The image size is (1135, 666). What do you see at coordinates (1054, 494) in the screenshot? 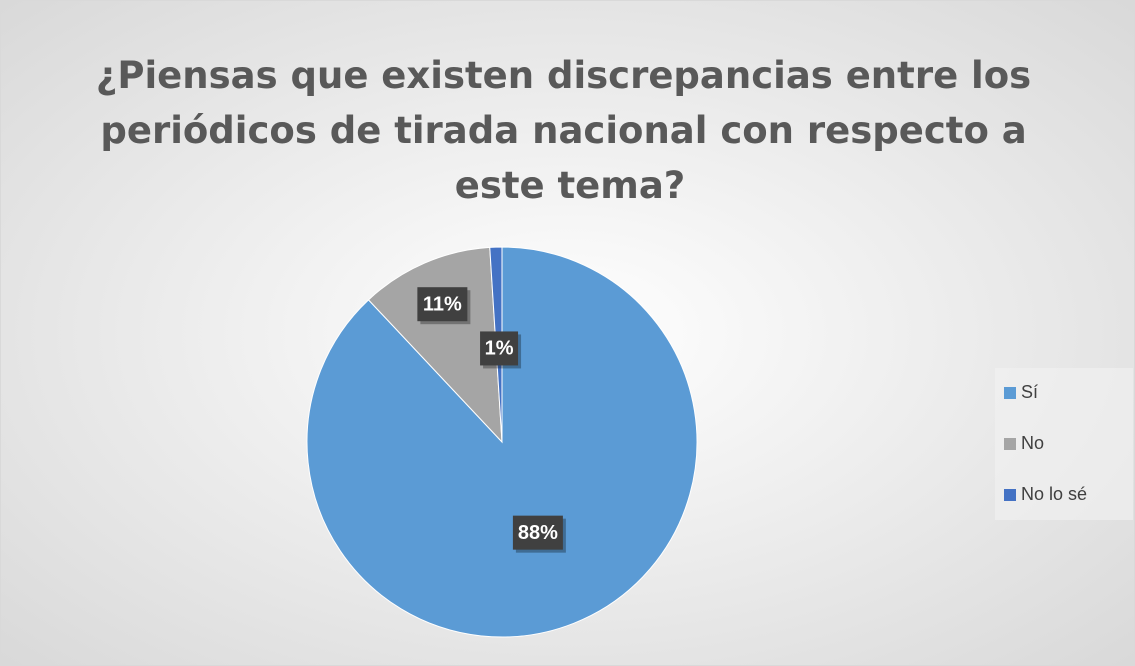
I see `legend-label: No lo sé` at bounding box center [1054, 494].